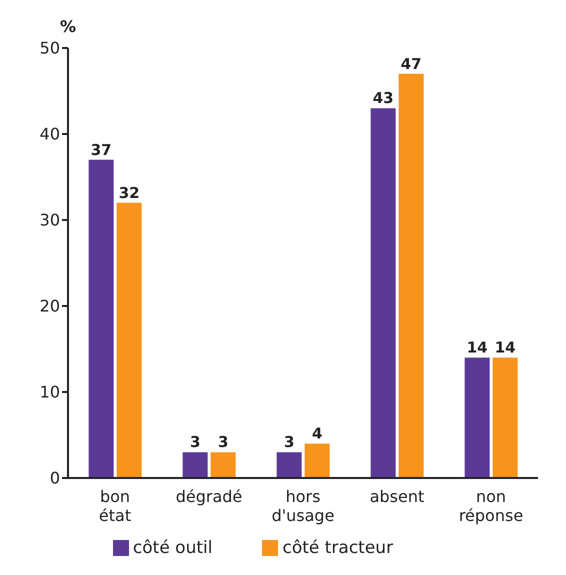  I want to click on data-label: 32, so click(129, 193).